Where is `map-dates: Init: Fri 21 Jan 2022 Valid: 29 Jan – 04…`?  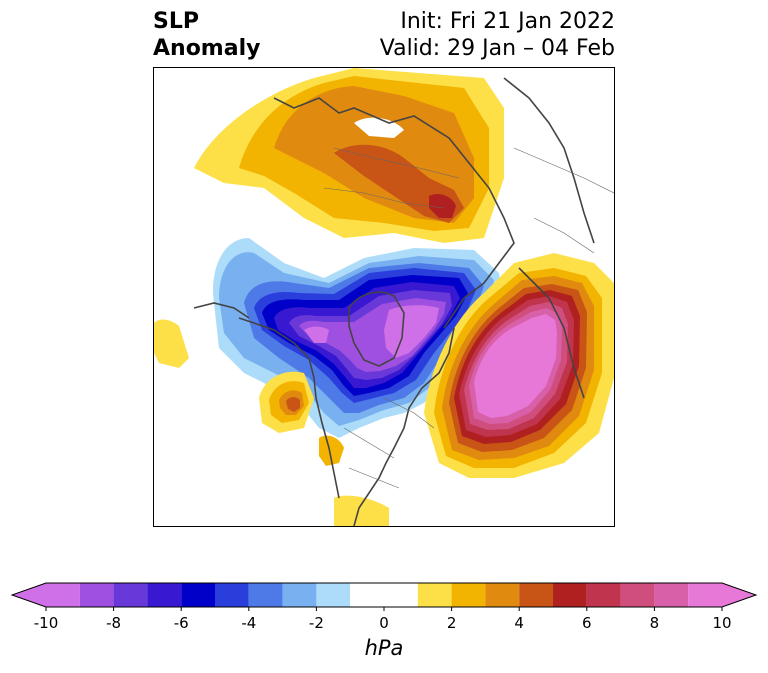
map-dates: Init: Fri 21 Jan 2022 Valid: 29 Jan – 04… is located at coordinates (497, 35).